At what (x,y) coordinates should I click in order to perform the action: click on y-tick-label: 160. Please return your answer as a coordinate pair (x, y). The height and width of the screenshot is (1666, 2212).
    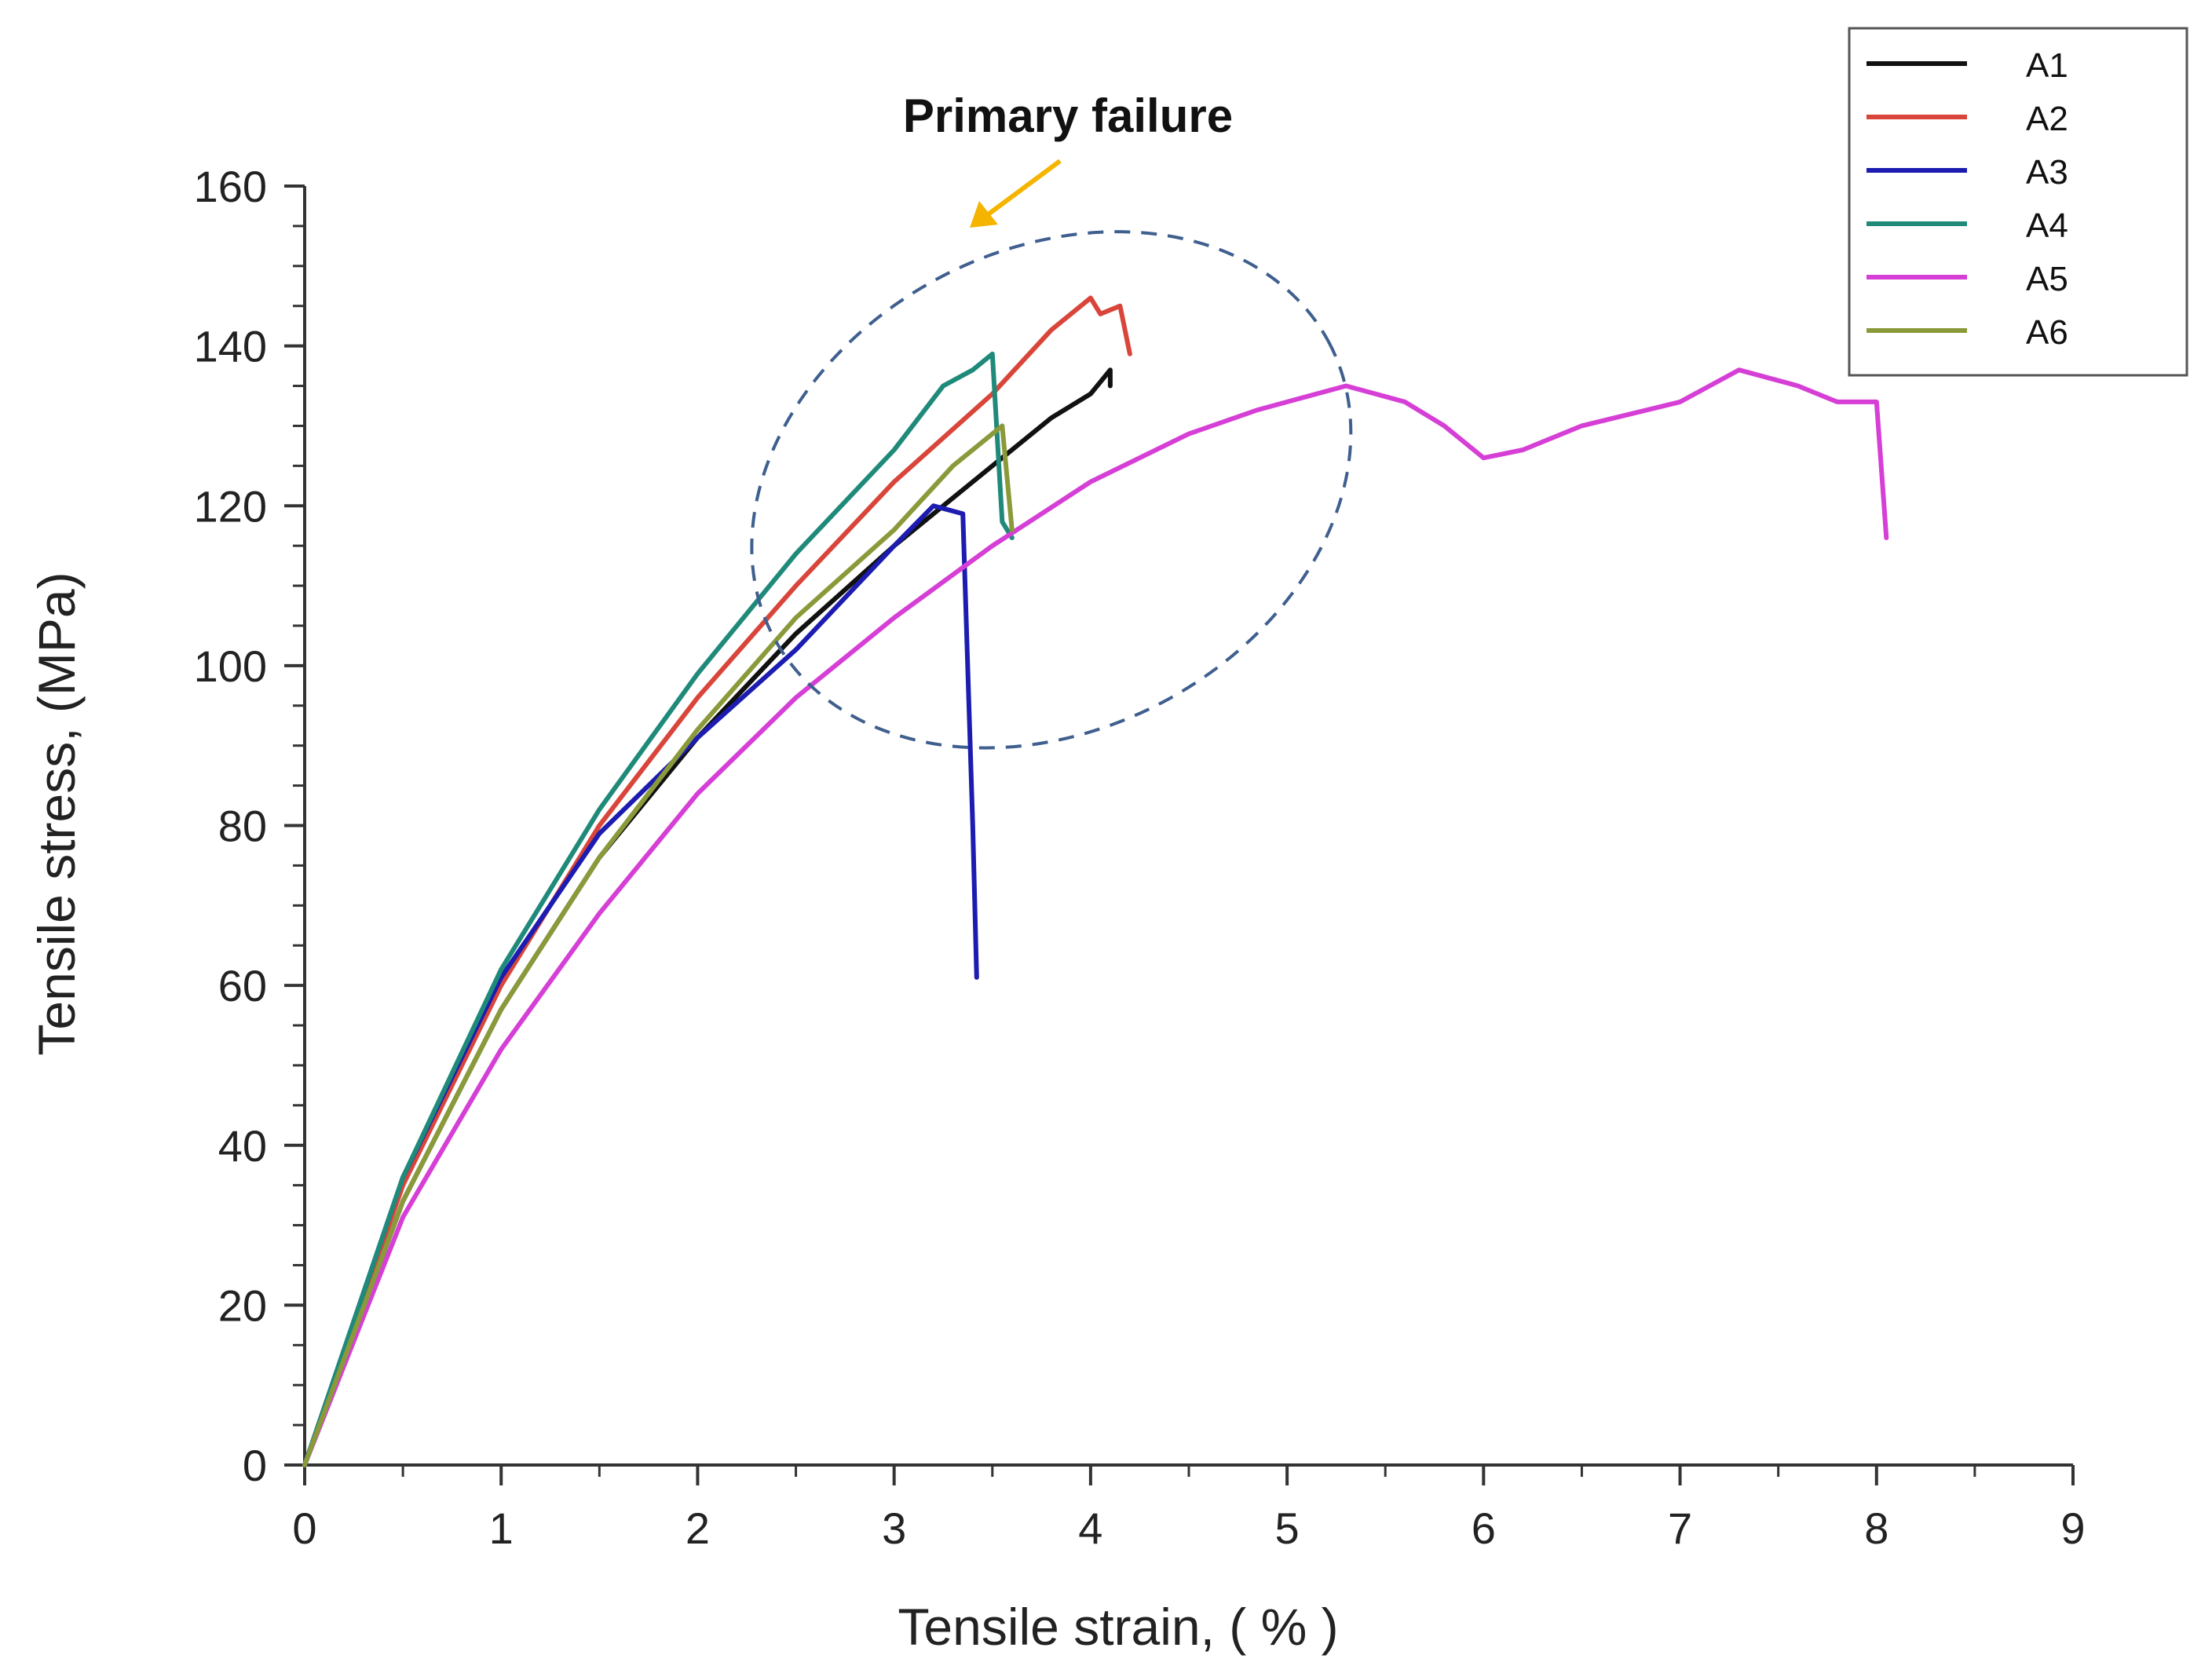
    Looking at the image, I should click on (231, 186).